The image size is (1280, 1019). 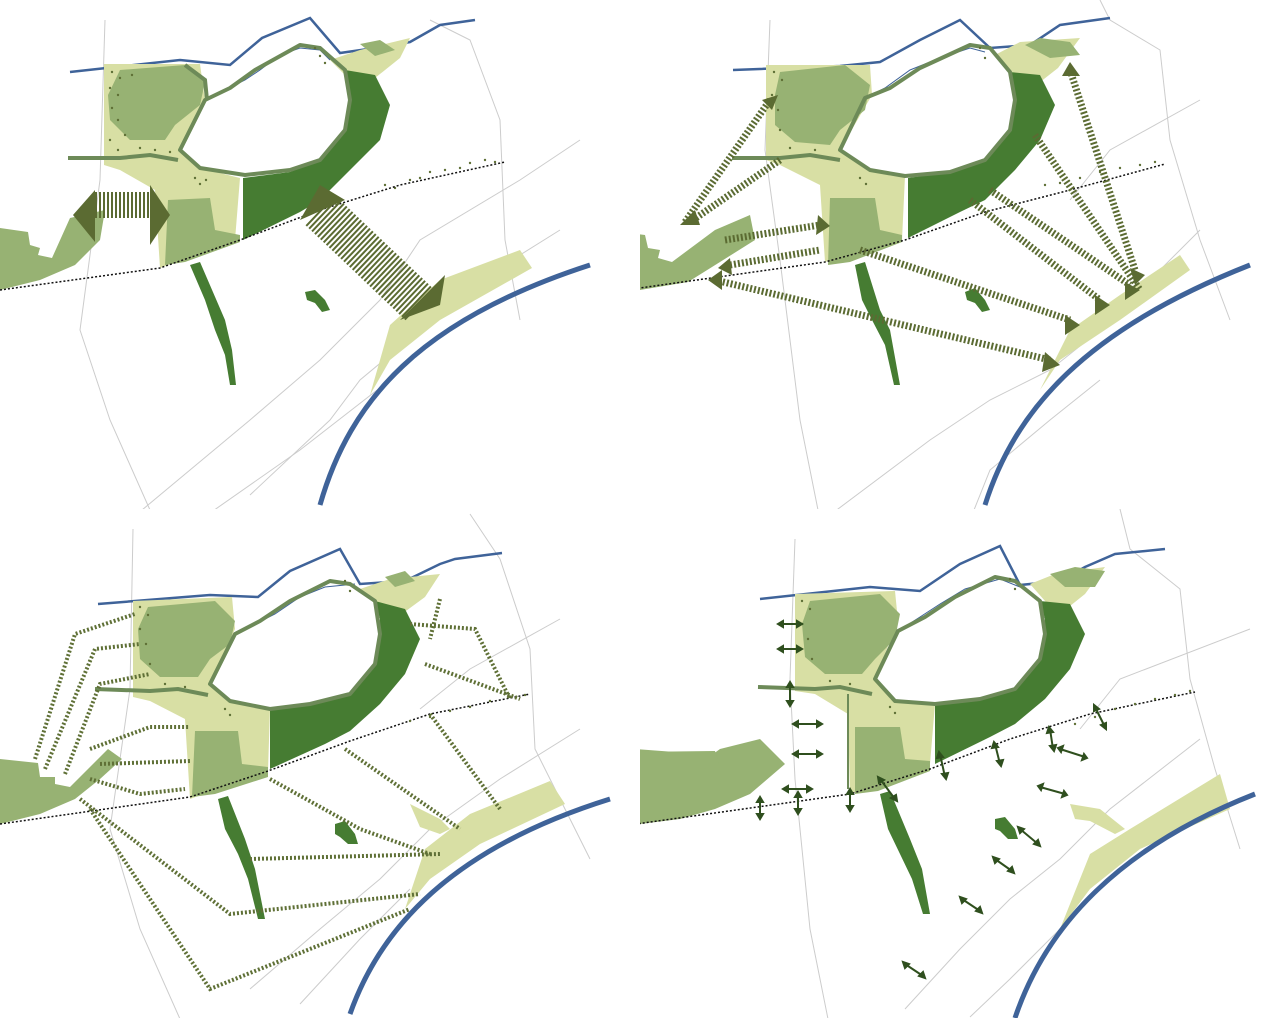 What do you see at coordinates (680, 767) in the screenshot?
I see `green-west-left` at bounding box center [680, 767].